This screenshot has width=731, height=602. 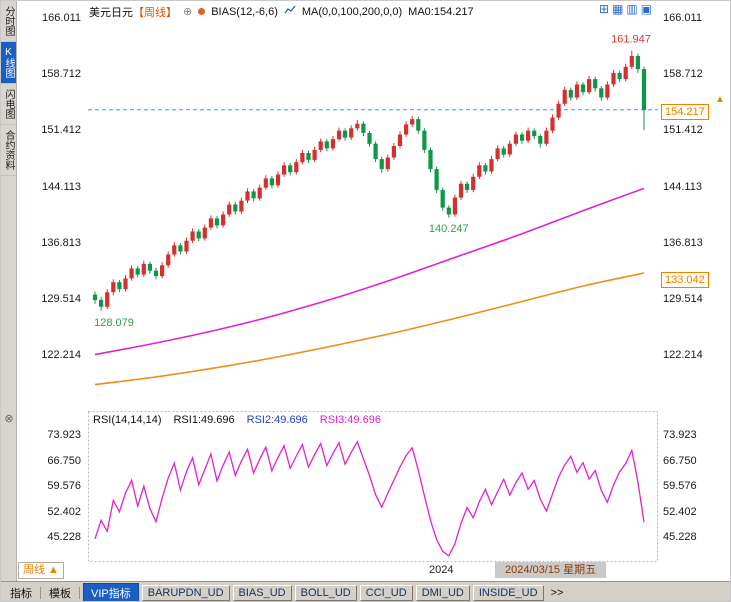 I want to click on rsi1-value-label: RSI1:49.696, so click(x=204, y=420).